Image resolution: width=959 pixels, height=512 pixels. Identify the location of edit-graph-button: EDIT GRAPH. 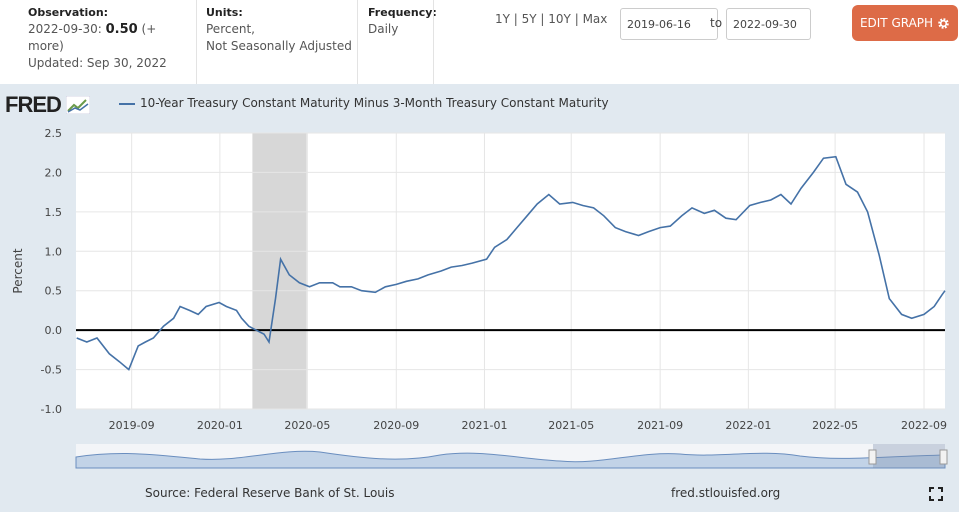
(905, 23).